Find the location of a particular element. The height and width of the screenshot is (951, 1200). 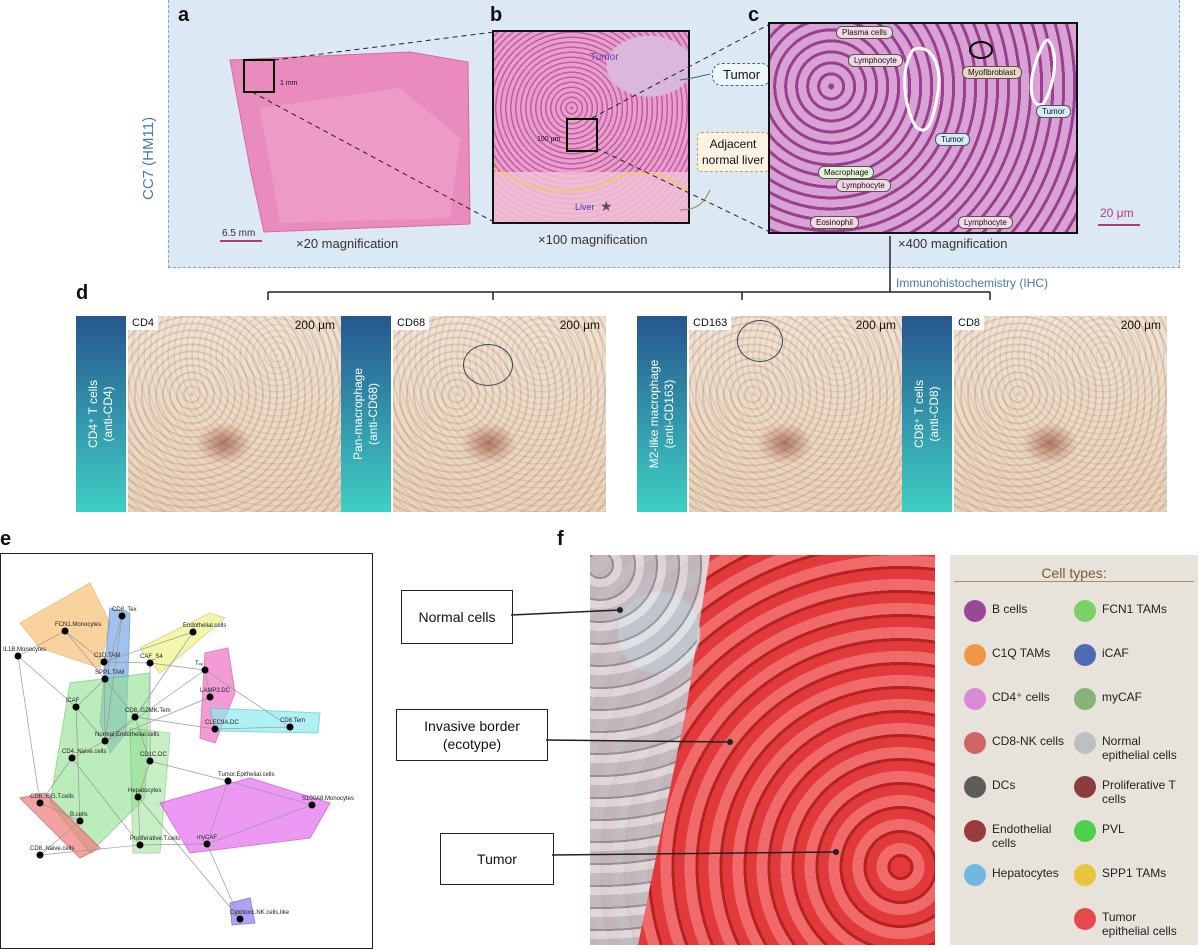

network-node-label: B.cells is located at coordinates (79, 815).